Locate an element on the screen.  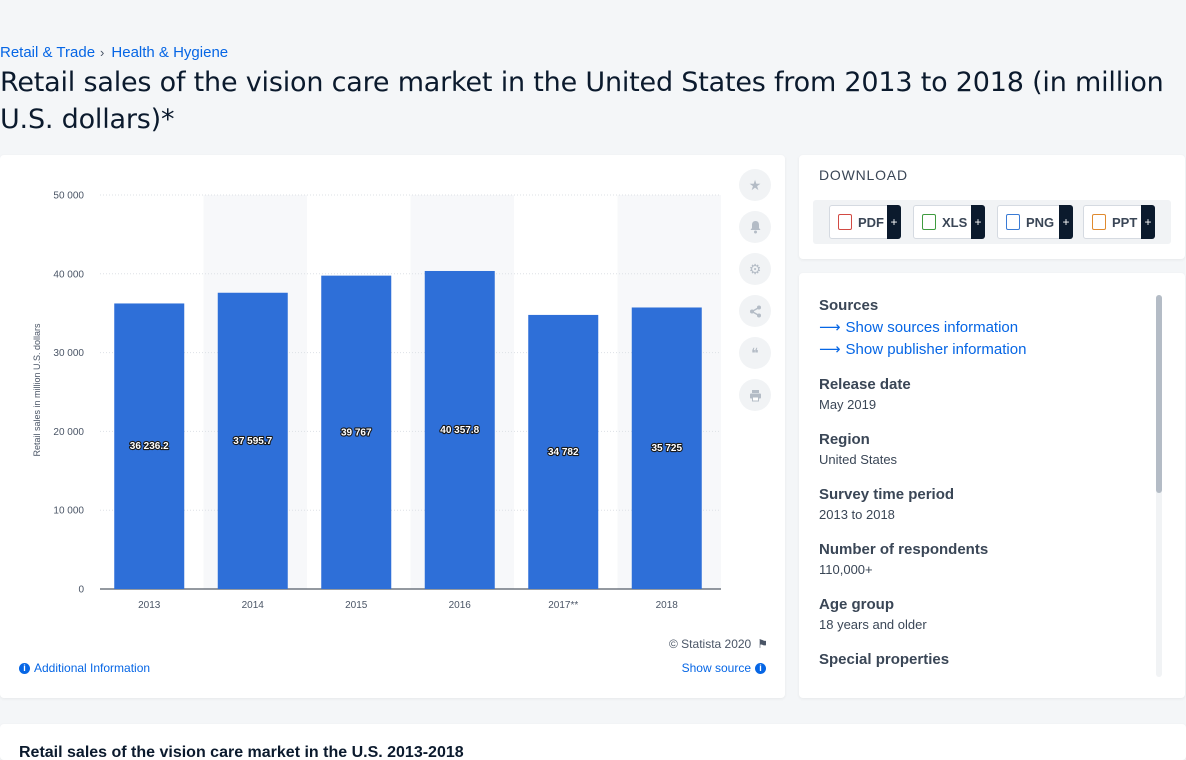
y-tick-label: 20 000 is located at coordinates (68, 432).